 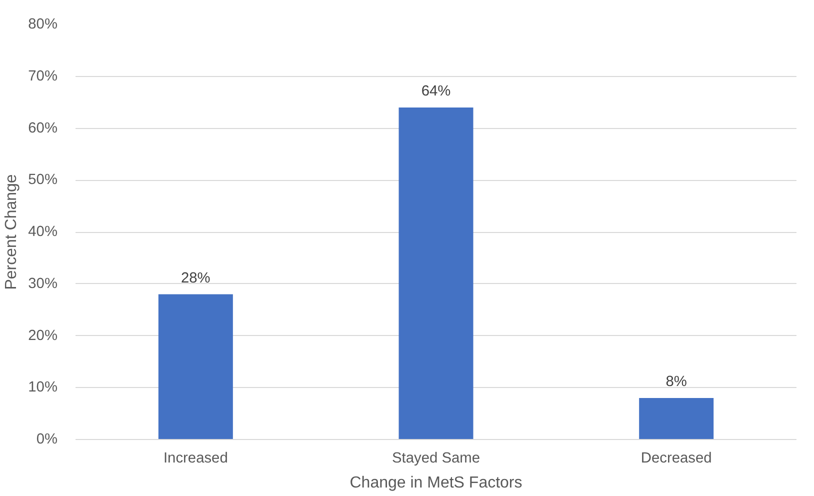 What do you see at coordinates (436, 92) in the screenshot?
I see `data-label: 64%` at bounding box center [436, 92].